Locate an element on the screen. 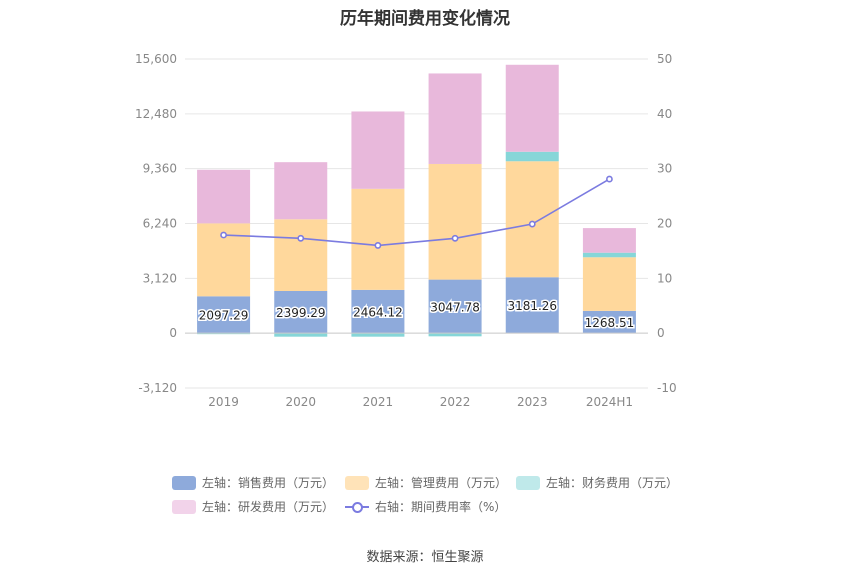  expense-rate-line is located at coordinates (416, 212).